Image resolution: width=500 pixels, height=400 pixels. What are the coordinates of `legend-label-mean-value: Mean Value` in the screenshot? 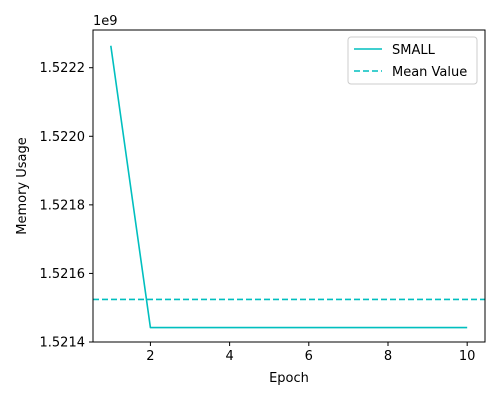 It's located at (429, 72).